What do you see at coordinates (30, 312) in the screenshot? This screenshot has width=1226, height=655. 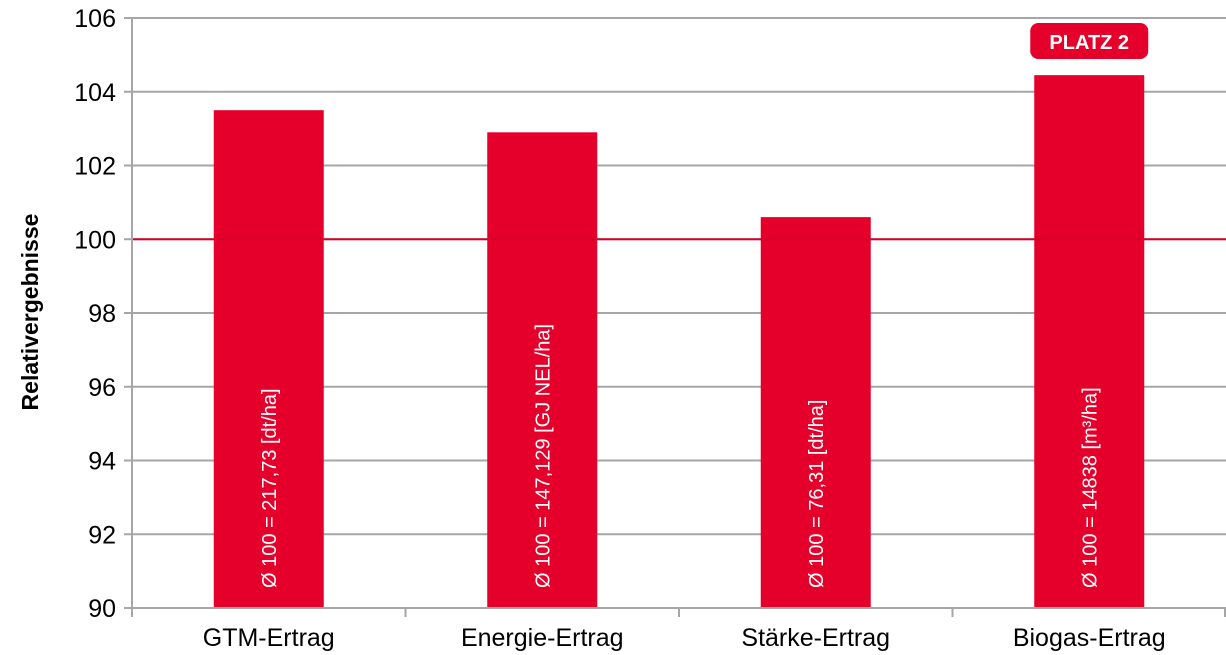 I see `y-axis-title: Relativergebnisse` at bounding box center [30, 312].